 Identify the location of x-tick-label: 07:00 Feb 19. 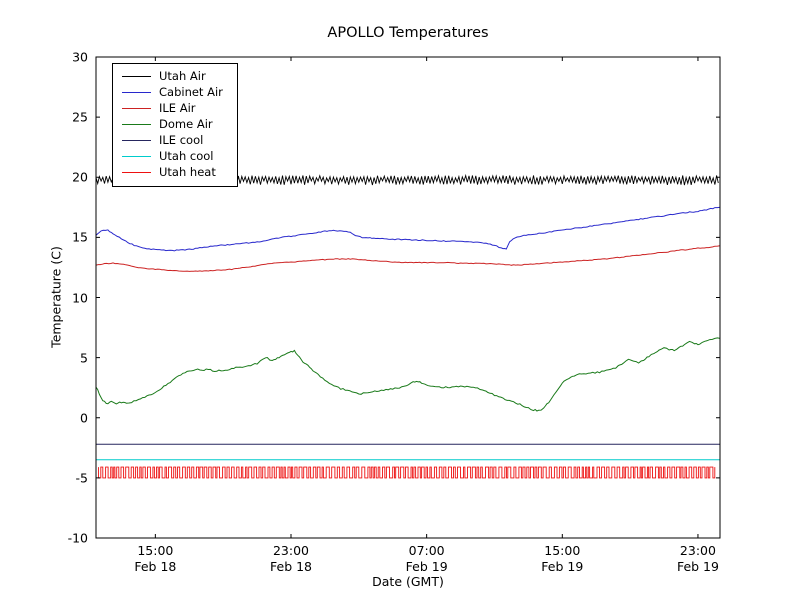
(427, 559).